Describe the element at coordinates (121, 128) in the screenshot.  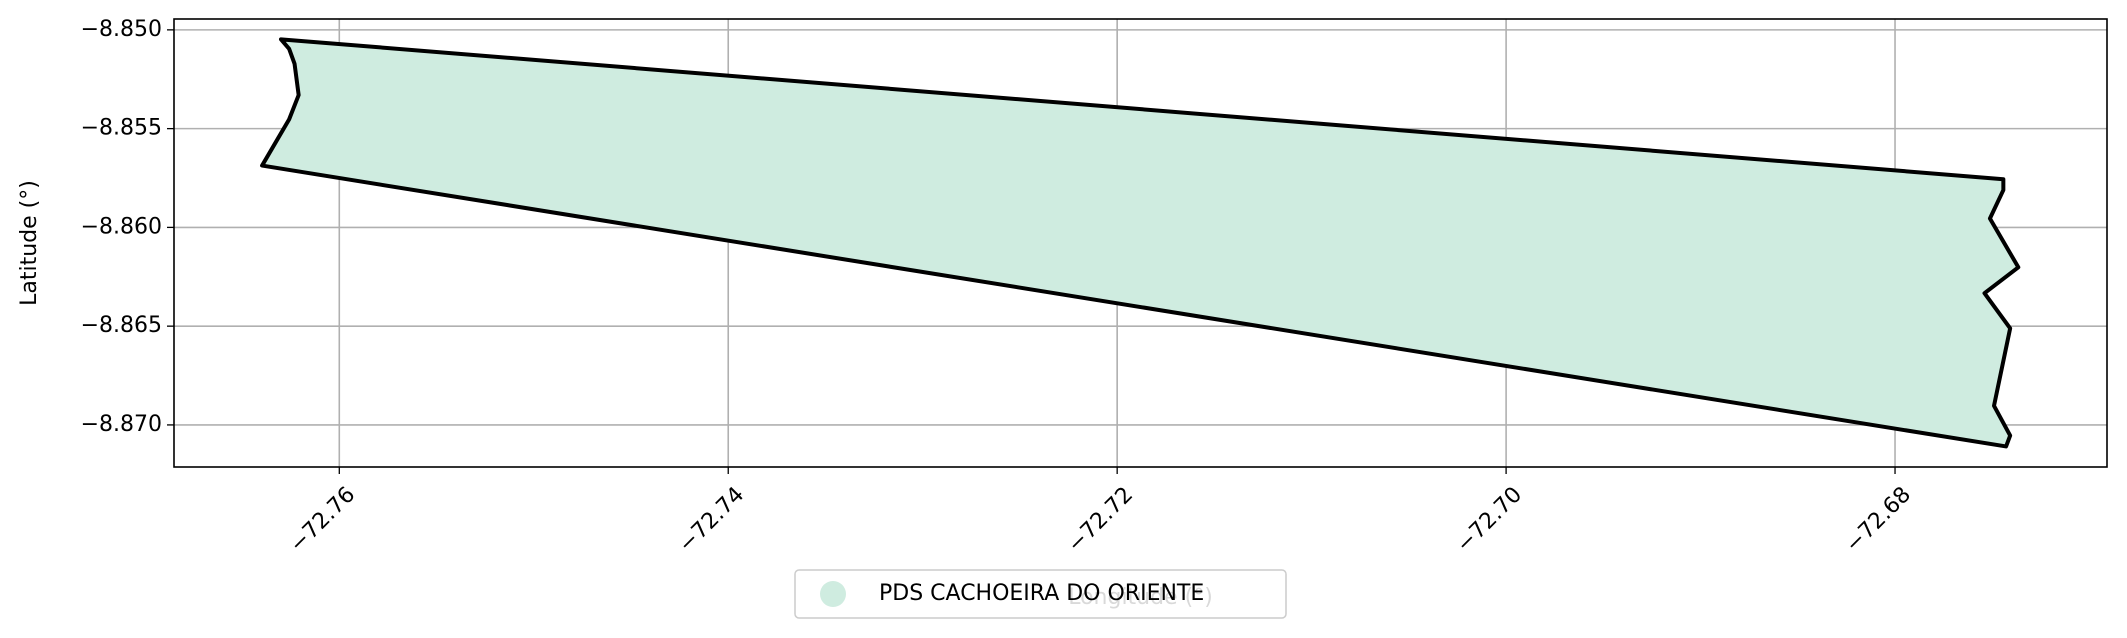
I see `y-tick-label: −8.855` at that location.